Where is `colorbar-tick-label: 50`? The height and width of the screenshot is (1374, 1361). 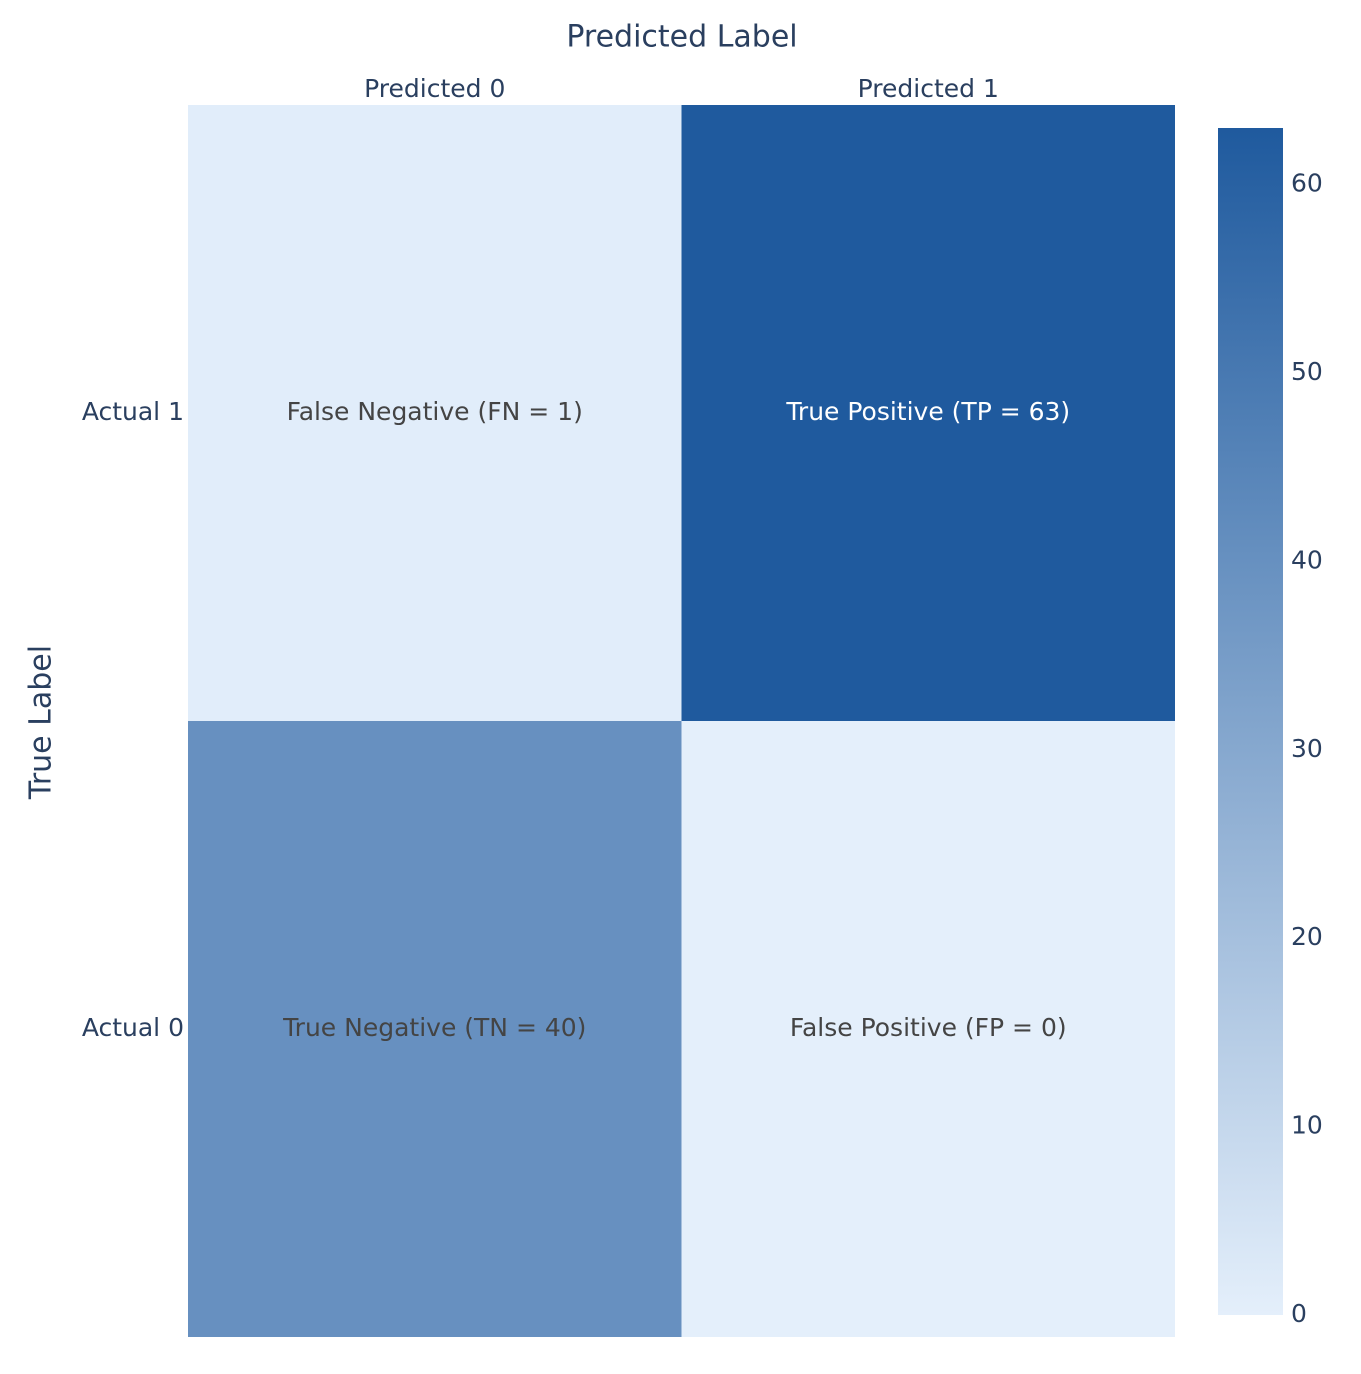
colorbar-tick-label: 50 is located at coordinates (1307, 371).